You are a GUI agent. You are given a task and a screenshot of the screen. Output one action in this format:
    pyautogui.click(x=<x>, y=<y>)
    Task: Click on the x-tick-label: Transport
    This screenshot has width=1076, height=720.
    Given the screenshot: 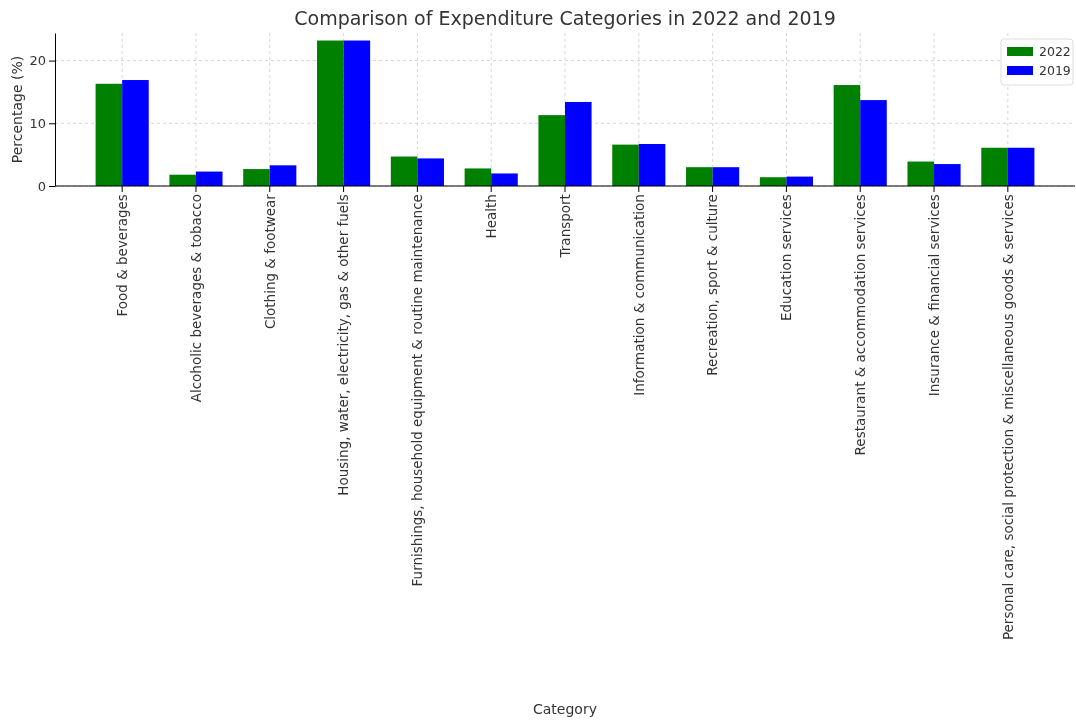 What is the action you would take?
    pyautogui.click(x=564, y=226)
    